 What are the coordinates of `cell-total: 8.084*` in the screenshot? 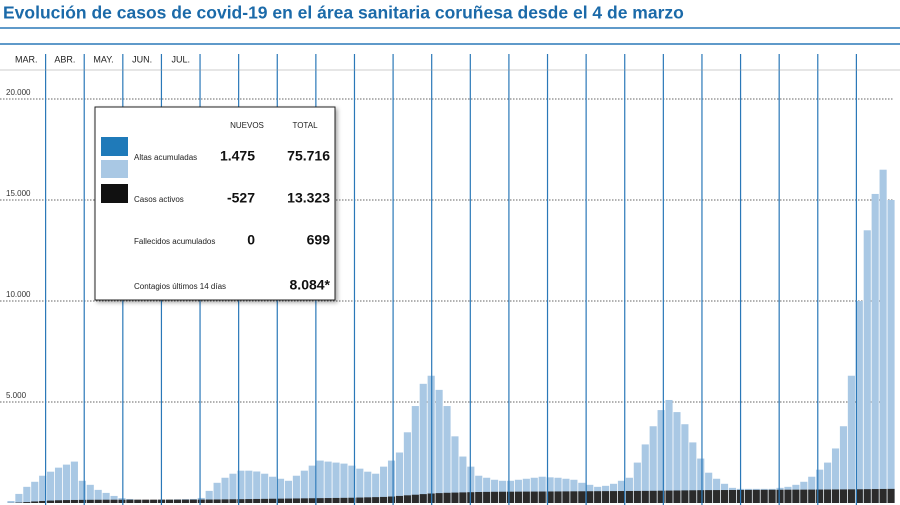 It's located at (310, 285).